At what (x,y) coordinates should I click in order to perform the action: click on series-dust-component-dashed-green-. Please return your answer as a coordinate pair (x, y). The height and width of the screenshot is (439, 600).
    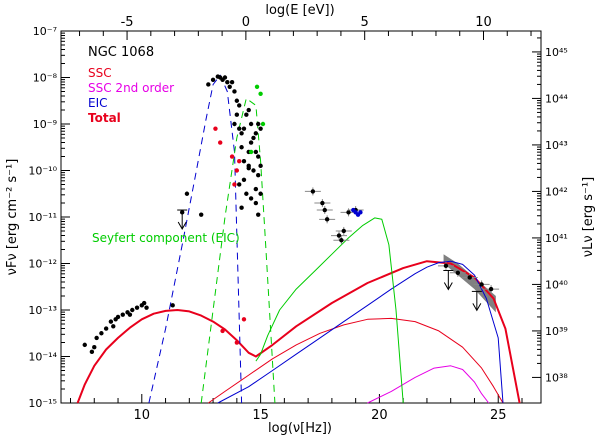
    Looking at the image, I should click on (238, 250).